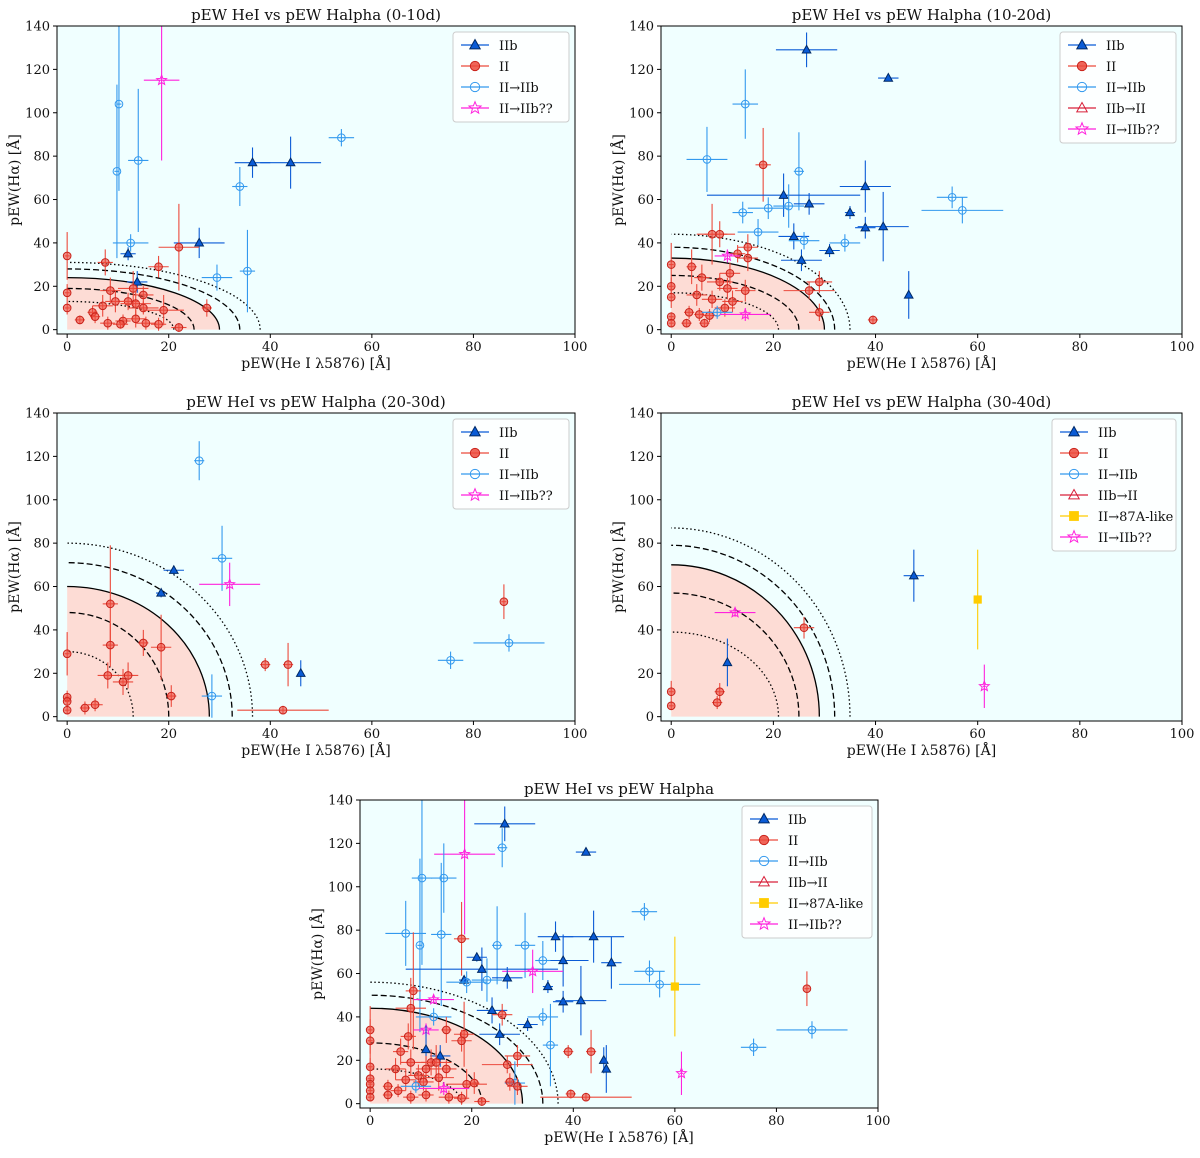  What do you see at coordinates (764, 881) in the screenshot?
I see `marker-IIb_II` at bounding box center [764, 881].